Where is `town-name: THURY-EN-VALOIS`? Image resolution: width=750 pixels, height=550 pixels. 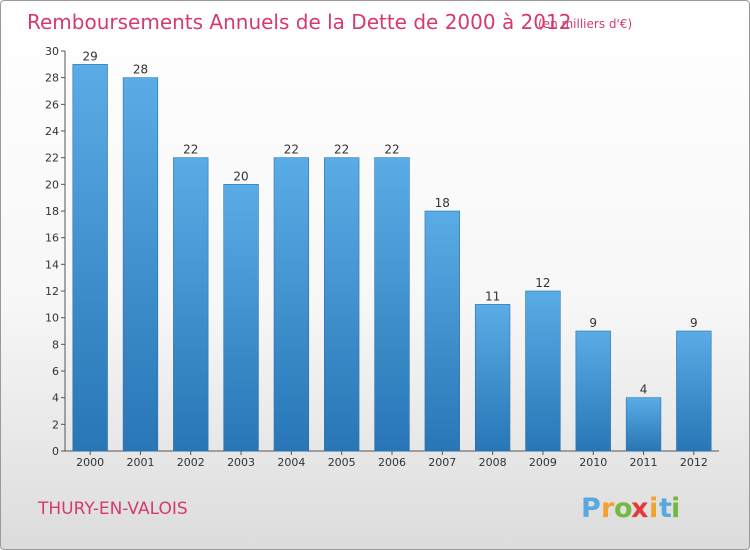 town-name: THURY-EN-VALOIS is located at coordinates (112, 509).